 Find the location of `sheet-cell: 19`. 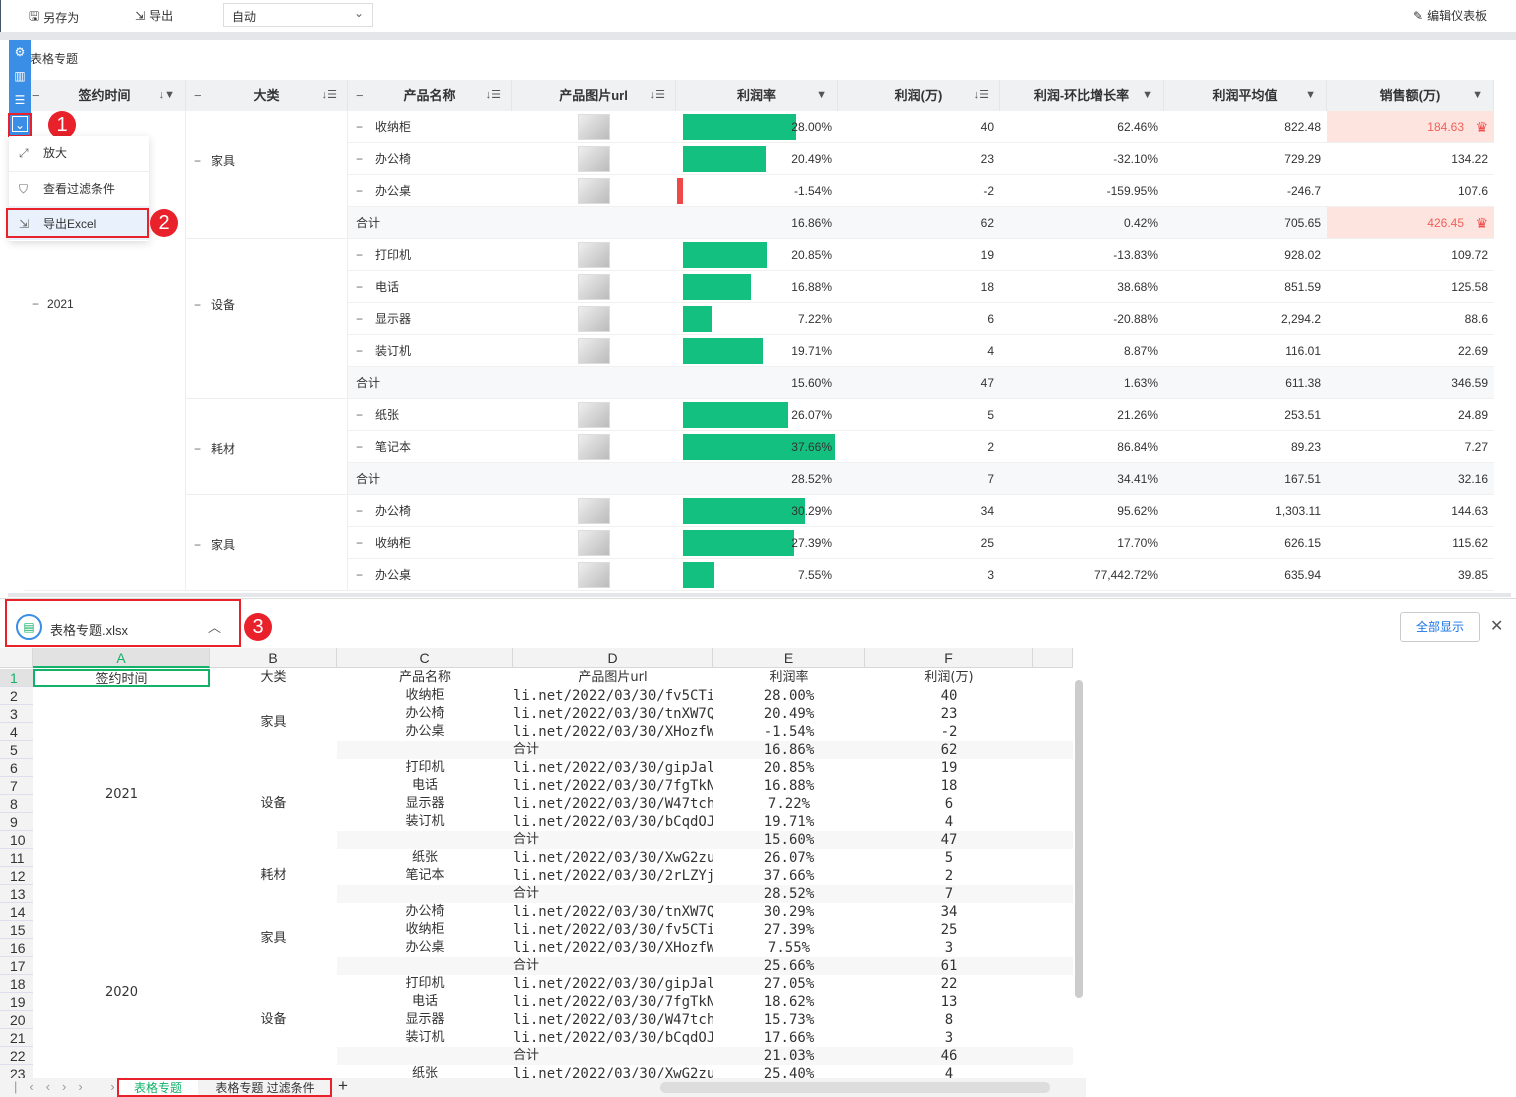

sheet-cell: 19 is located at coordinates (949, 768).